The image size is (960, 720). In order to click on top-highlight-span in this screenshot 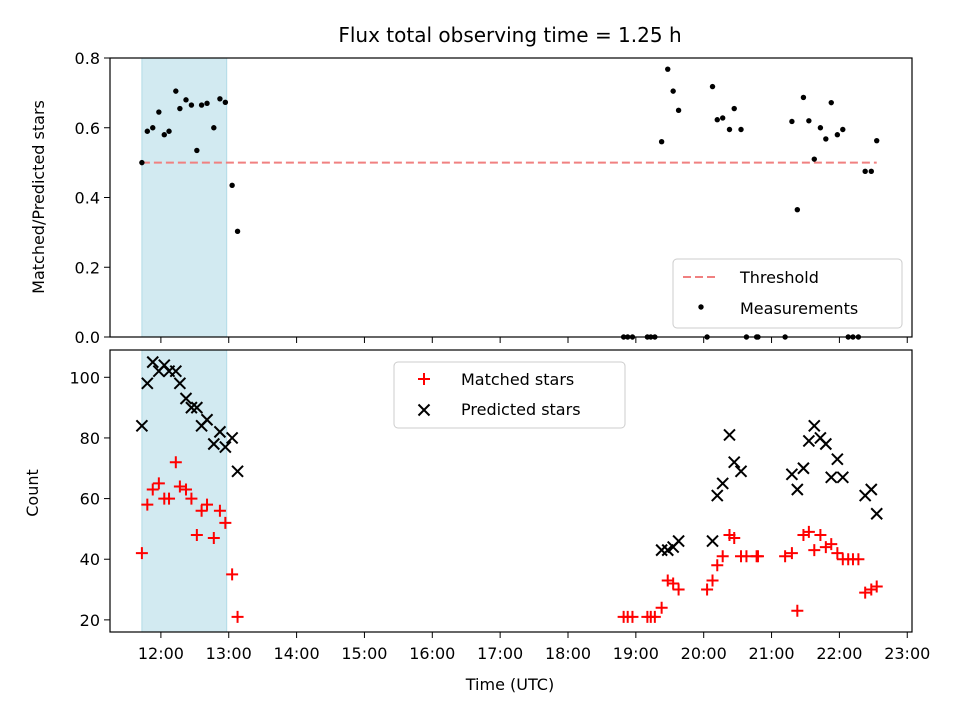, I will do `click(184, 197)`.